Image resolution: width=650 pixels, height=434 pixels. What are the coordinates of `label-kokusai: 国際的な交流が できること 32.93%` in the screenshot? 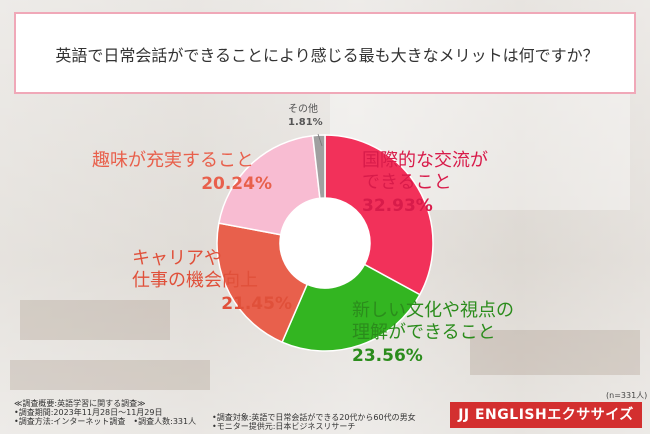 It's located at (425, 184).